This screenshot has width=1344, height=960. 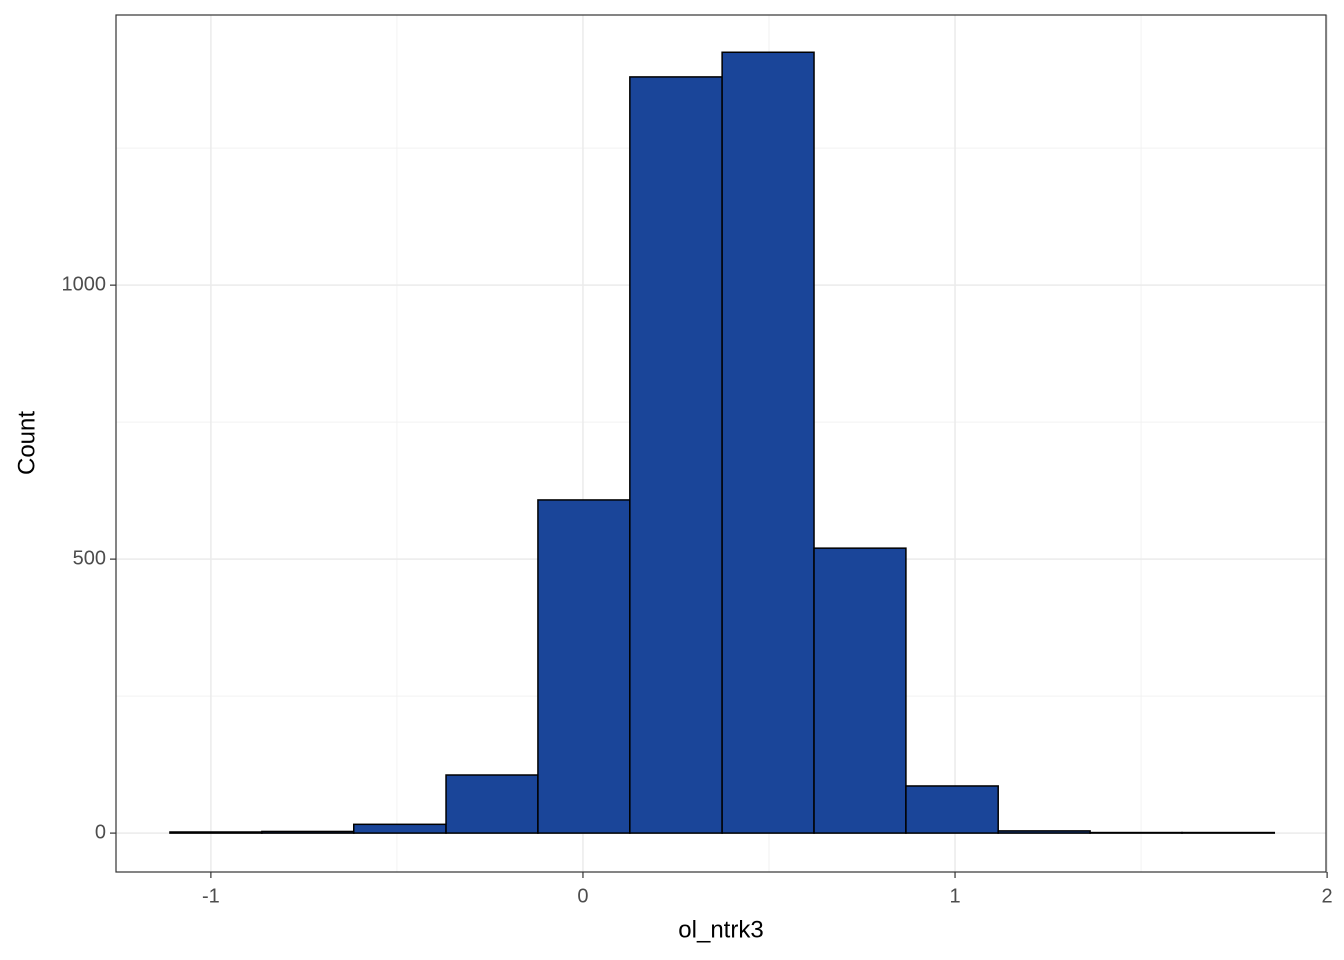 I want to click on y-tick-label: 0, so click(x=100, y=832).